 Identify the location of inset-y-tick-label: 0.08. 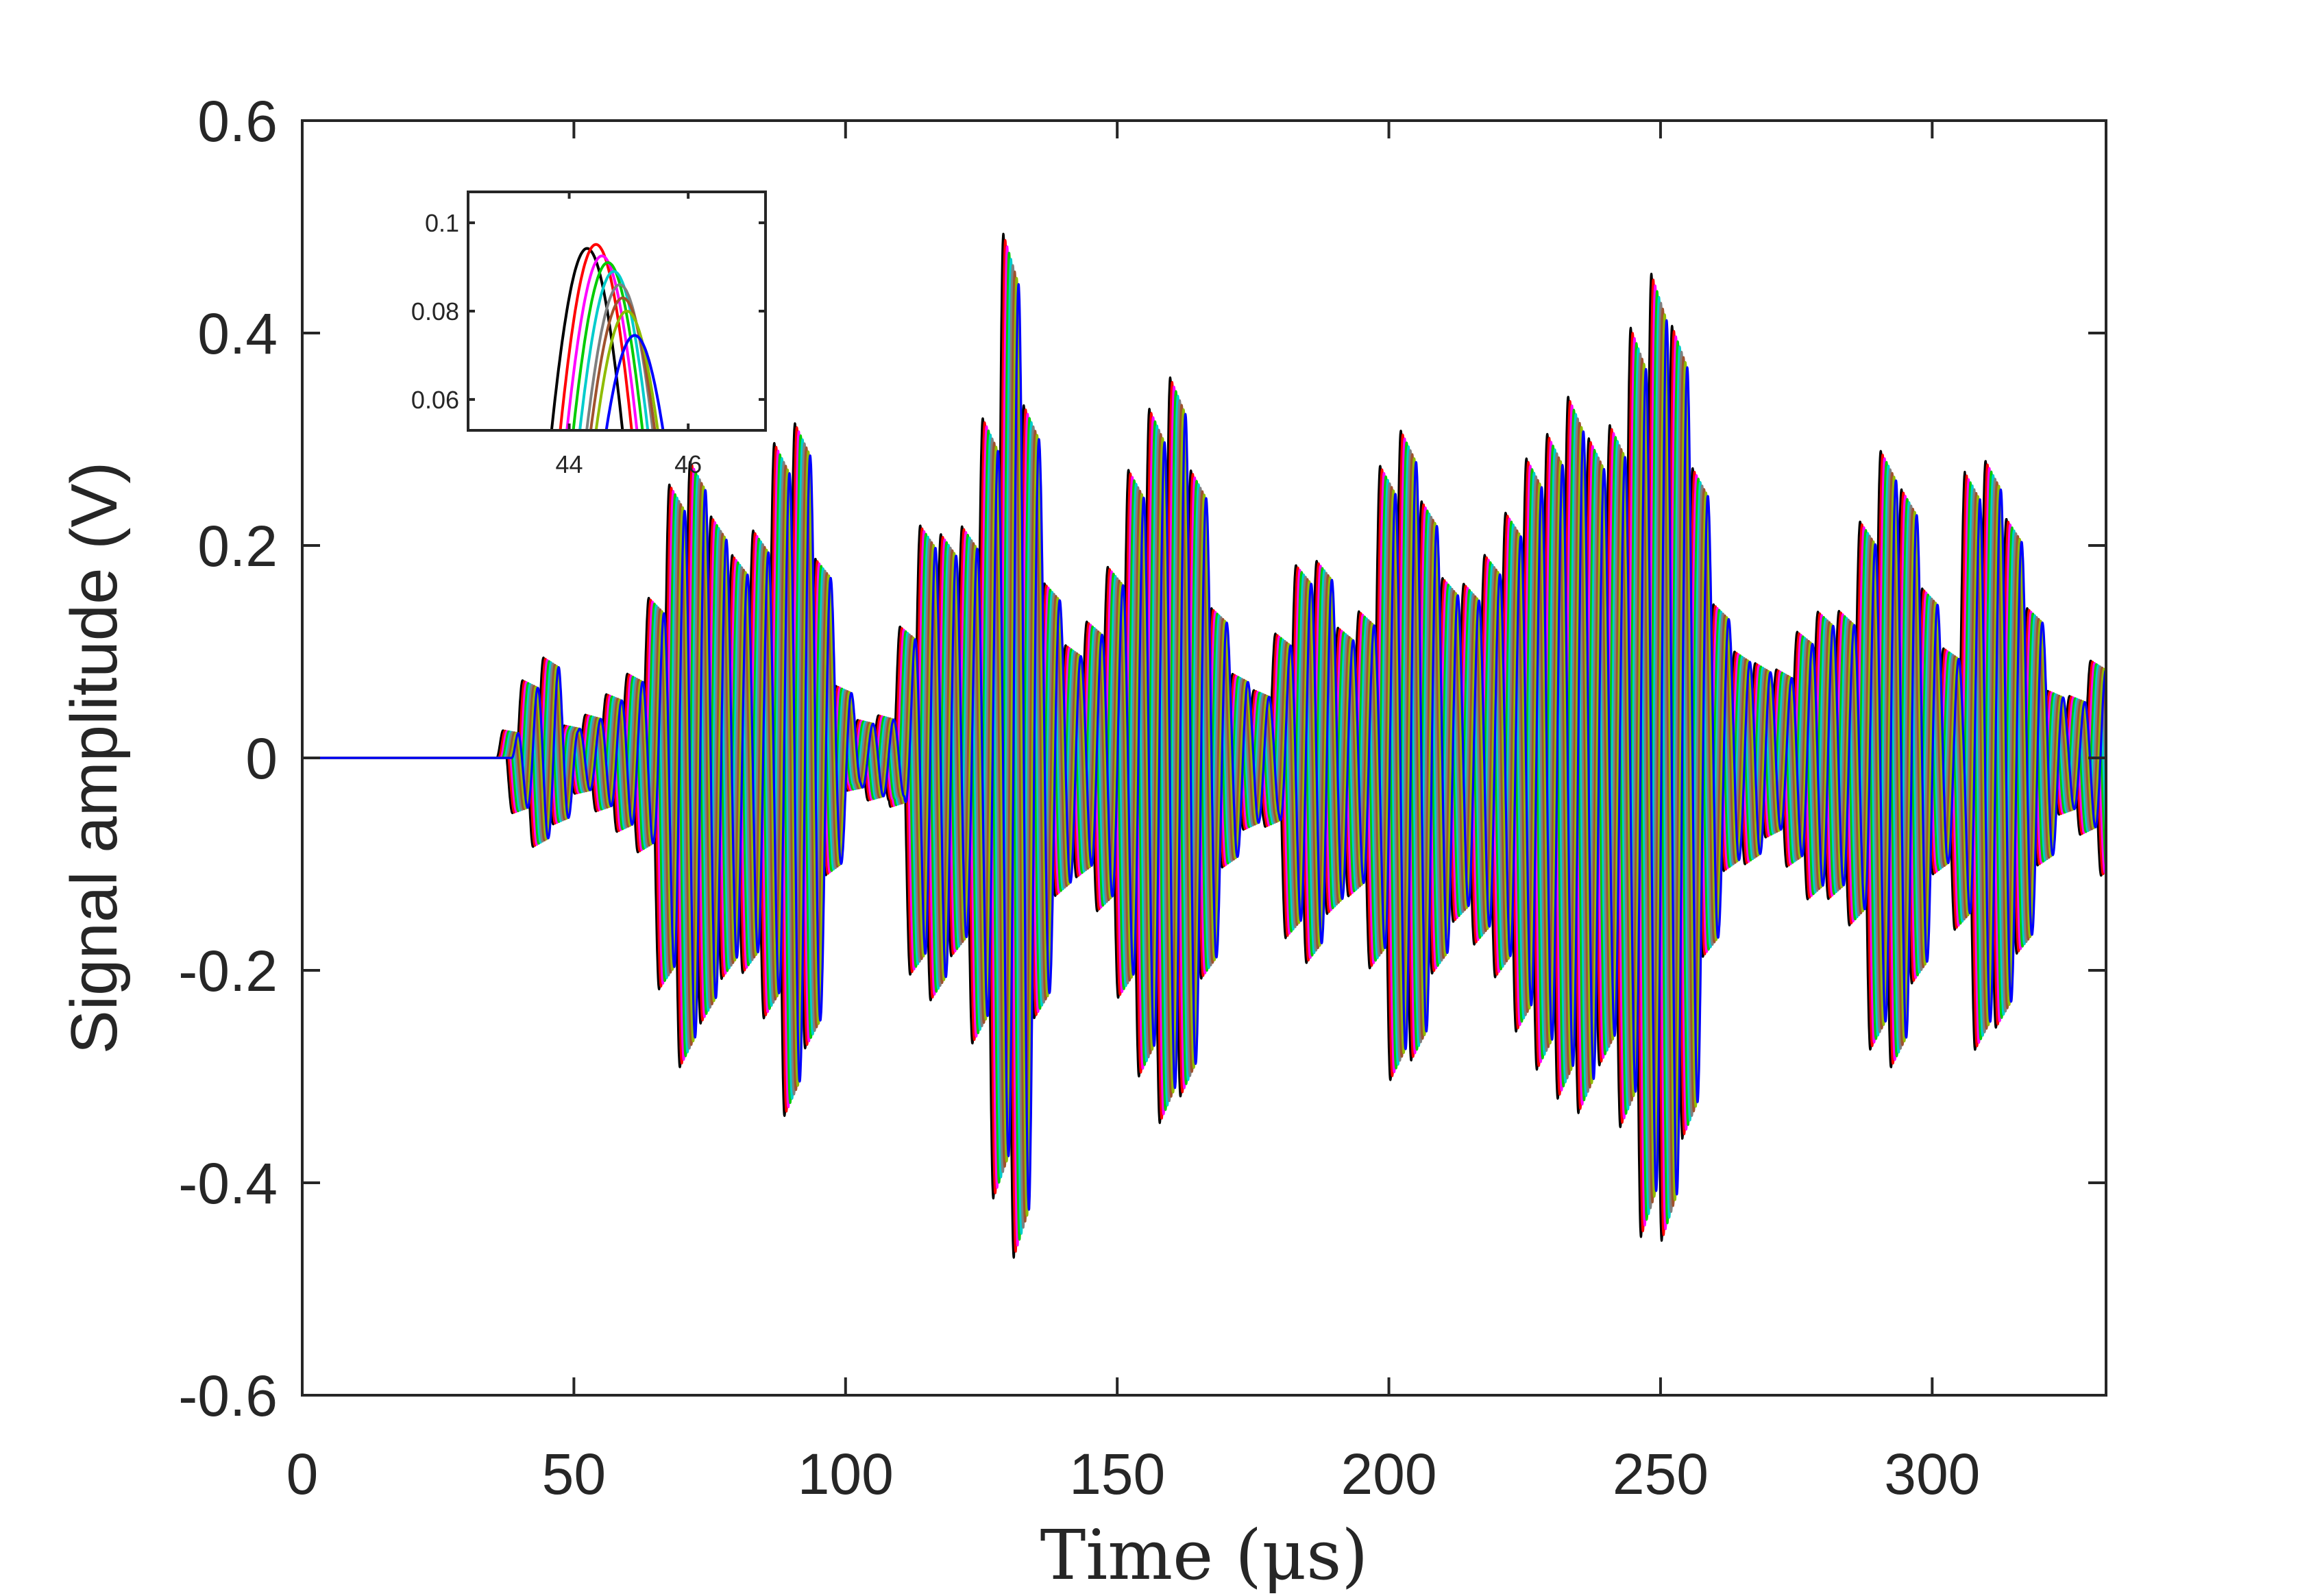
(435, 311).